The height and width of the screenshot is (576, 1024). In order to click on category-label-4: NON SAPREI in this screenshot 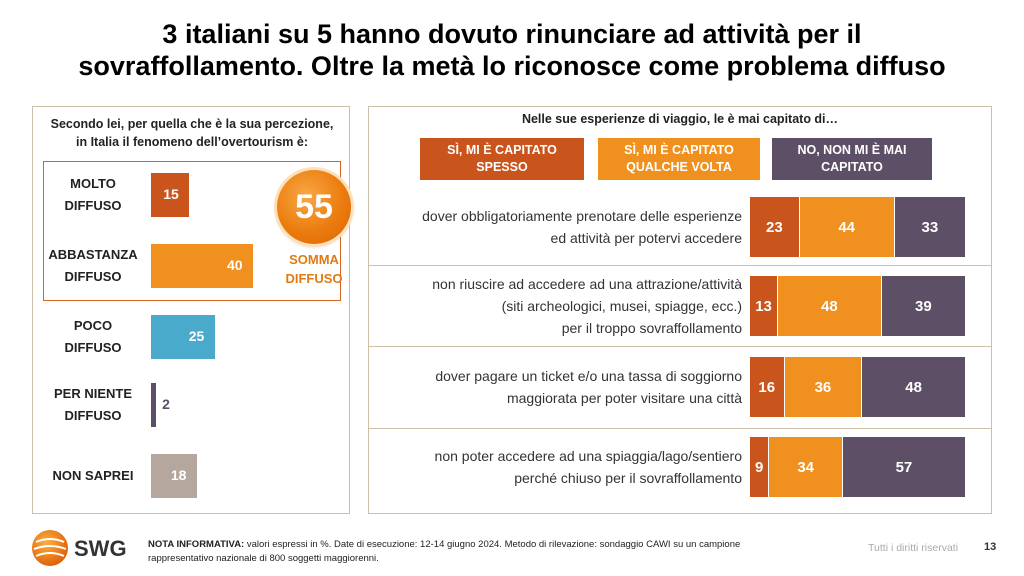, I will do `click(93, 476)`.